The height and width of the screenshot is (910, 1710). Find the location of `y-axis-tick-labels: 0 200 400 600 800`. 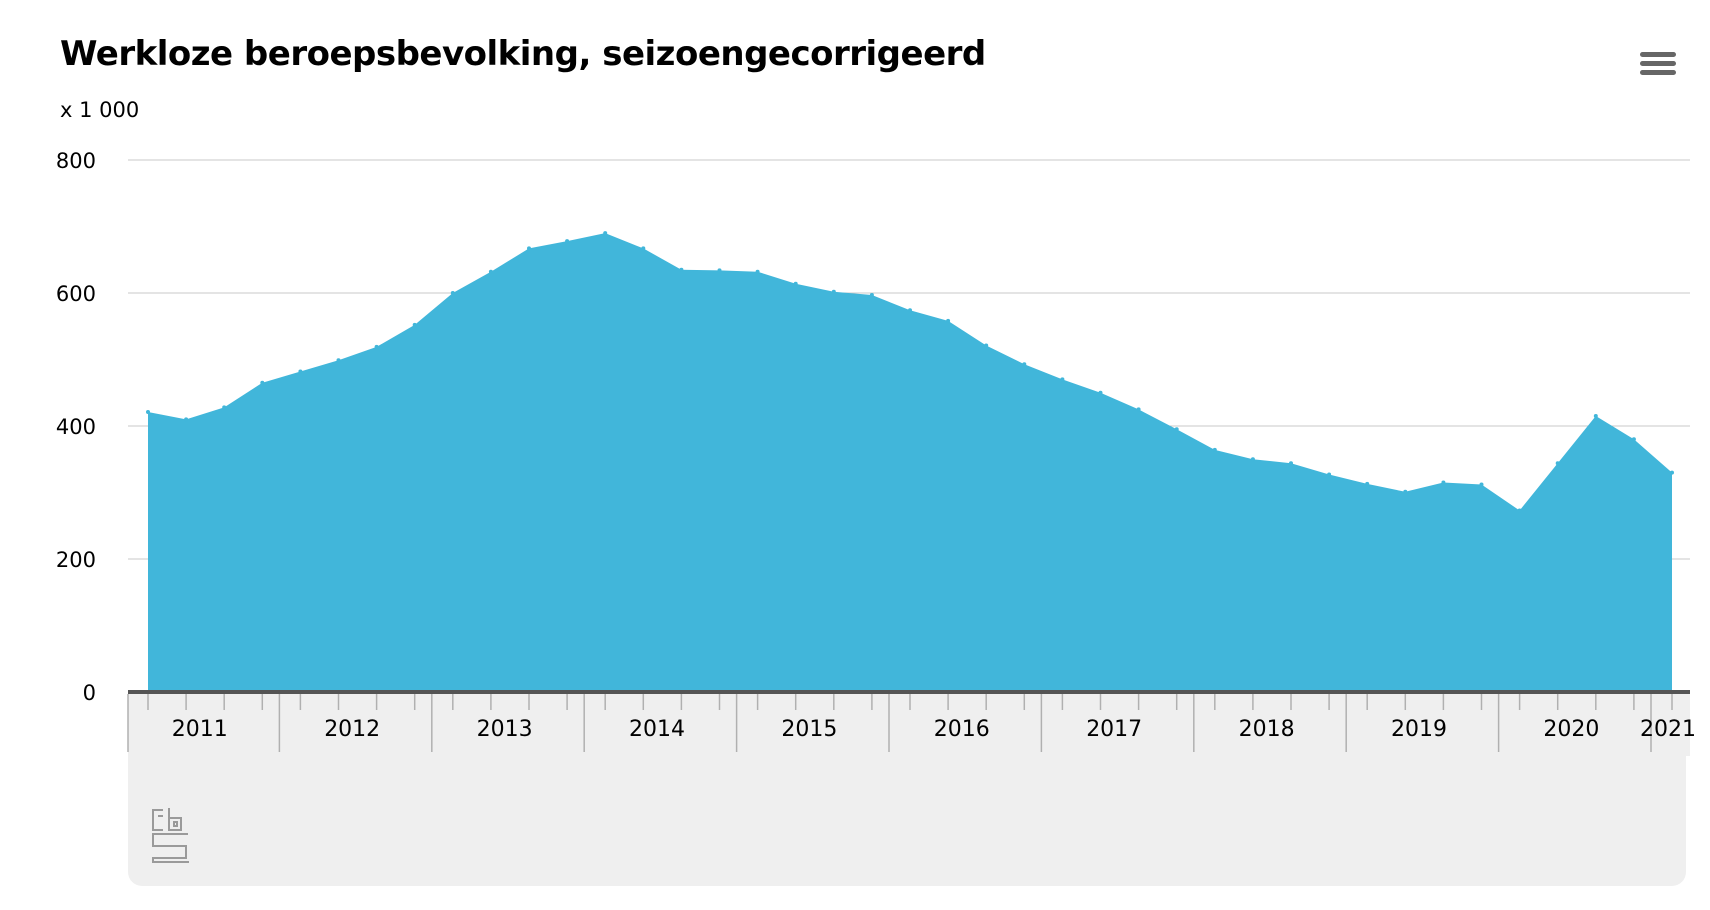

y-axis-tick-labels: 0 200 400 600 800 is located at coordinates (76, 427).